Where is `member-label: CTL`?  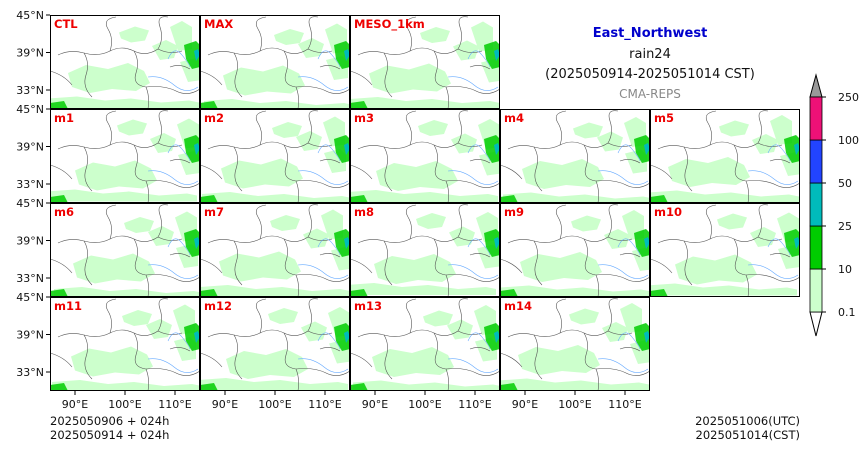
member-label: CTL is located at coordinates (66, 24).